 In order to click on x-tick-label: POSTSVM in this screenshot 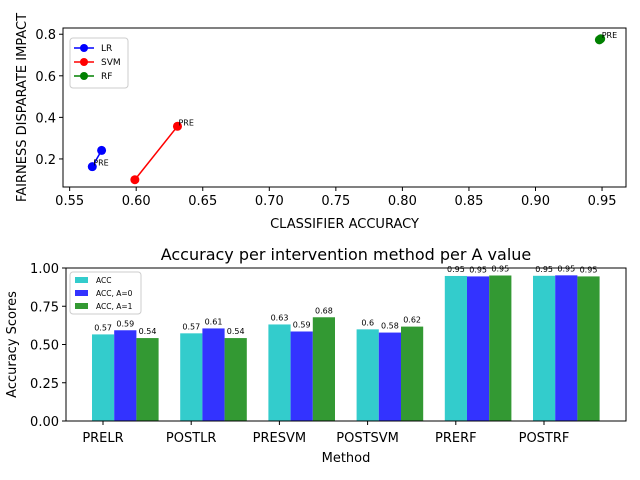, I will do `click(367, 438)`.